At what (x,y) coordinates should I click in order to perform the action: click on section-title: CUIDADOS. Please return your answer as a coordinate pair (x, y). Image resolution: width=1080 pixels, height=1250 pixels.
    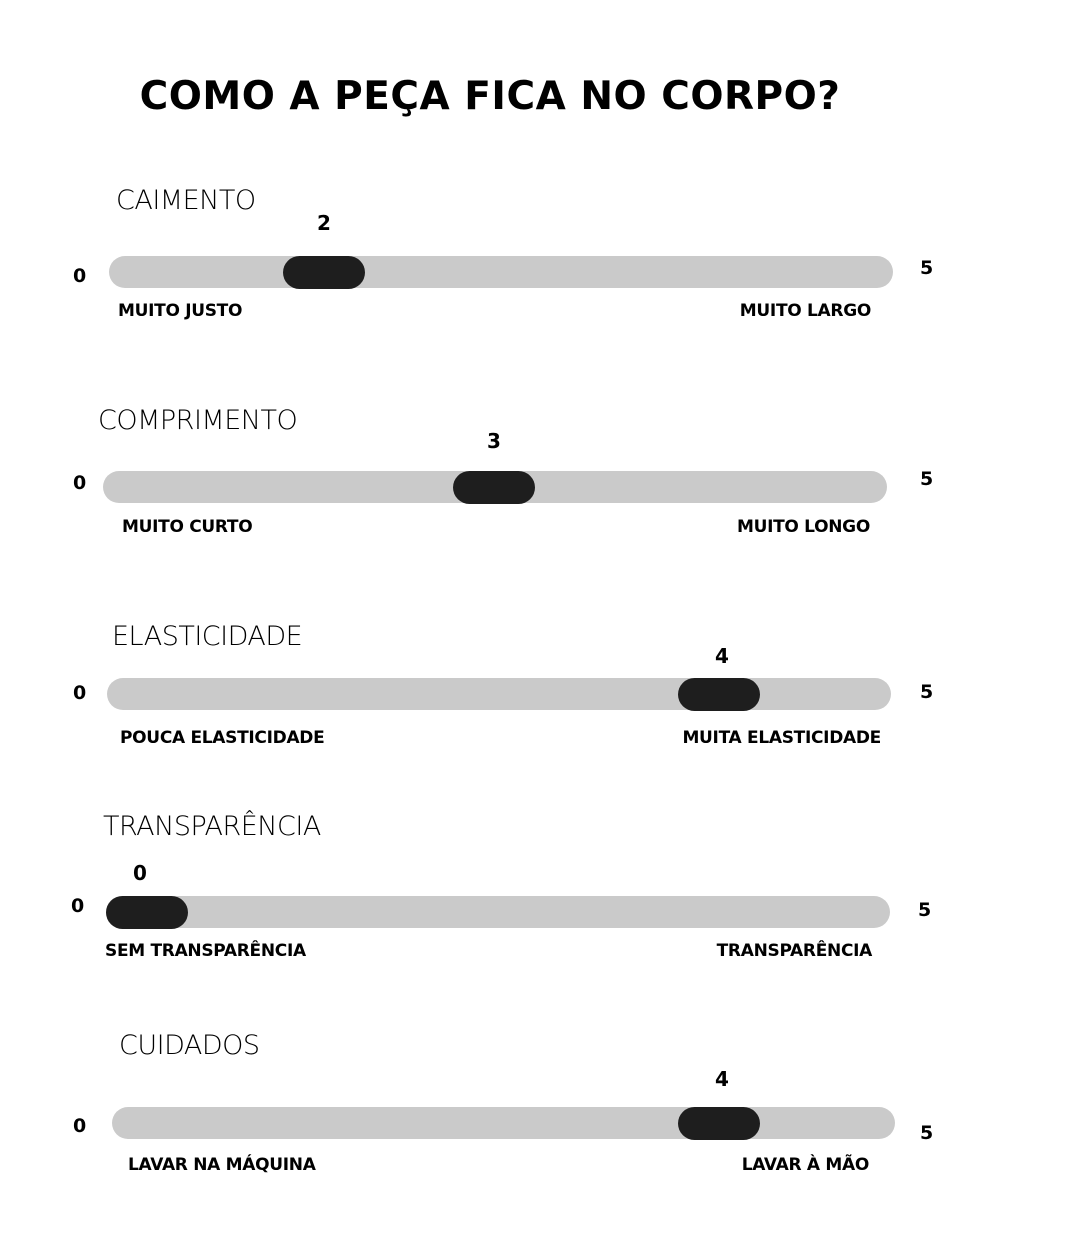
    Looking at the image, I should click on (189, 1045).